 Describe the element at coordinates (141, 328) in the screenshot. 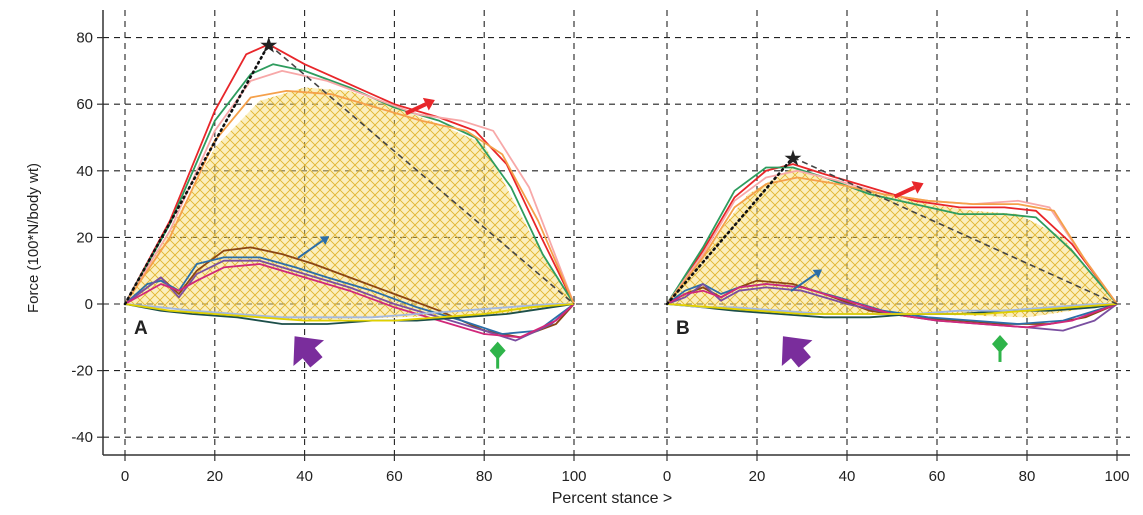

I see `panel-label: A` at that location.